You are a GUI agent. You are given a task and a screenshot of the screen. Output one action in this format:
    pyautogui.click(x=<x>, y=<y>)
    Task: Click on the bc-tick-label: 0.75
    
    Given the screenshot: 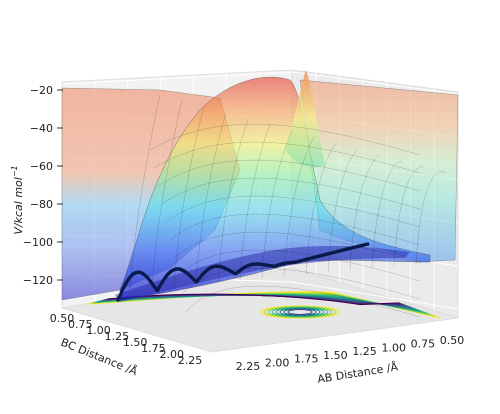 What is the action you would take?
    pyautogui.click(x=80, y=324)
    